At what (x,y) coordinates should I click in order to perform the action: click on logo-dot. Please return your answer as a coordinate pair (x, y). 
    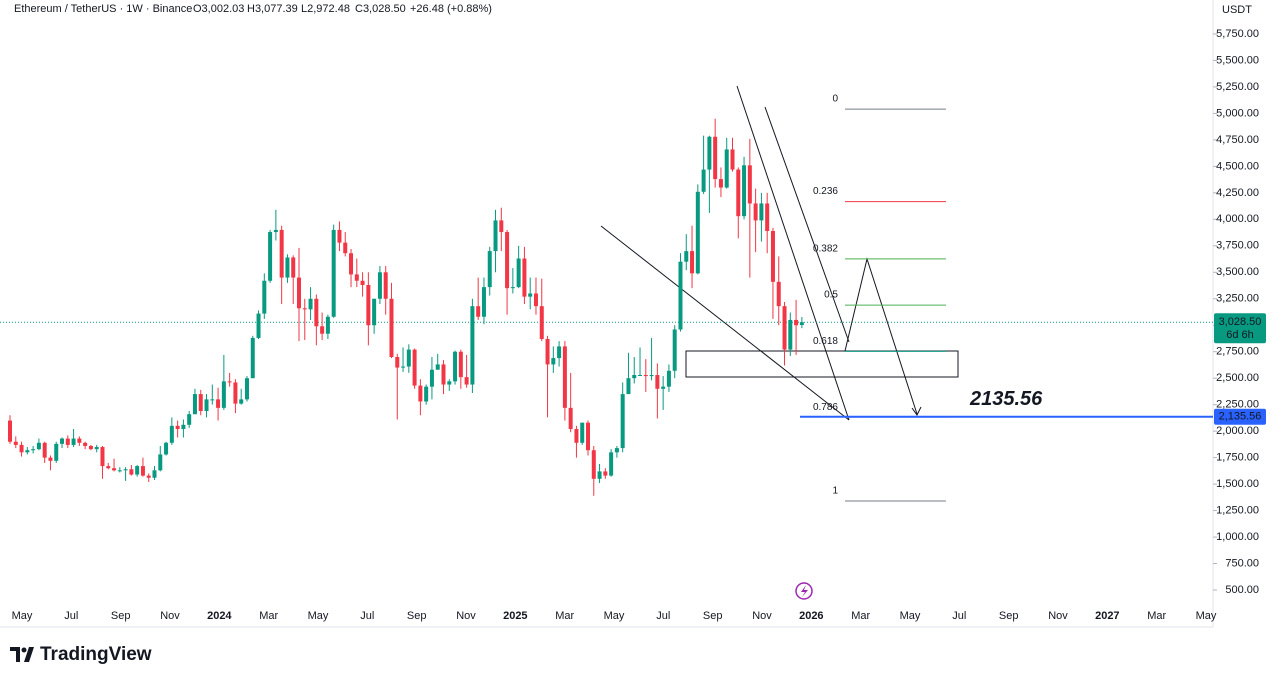
    Looking at the image, I should click on (24, 650).